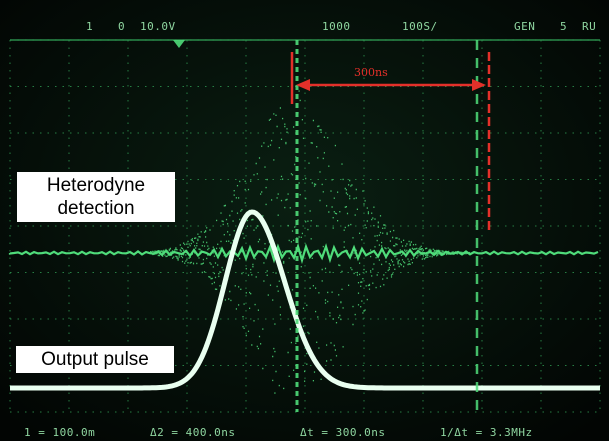 The image size is (609, 441). Describe the element at coordinates (486, 432) in the screenshot. I see `readout-inverse-delta-t: 1/Δt = 3.3MHz` at that location.